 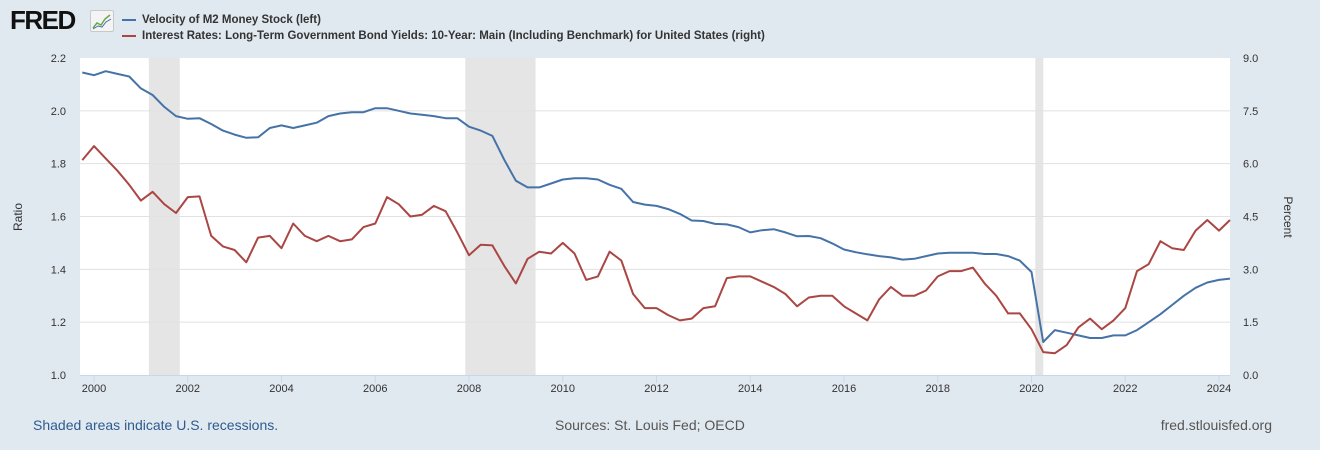 I want to click on y-tick-label-right: 4.5, so click(x=1250, y=218).